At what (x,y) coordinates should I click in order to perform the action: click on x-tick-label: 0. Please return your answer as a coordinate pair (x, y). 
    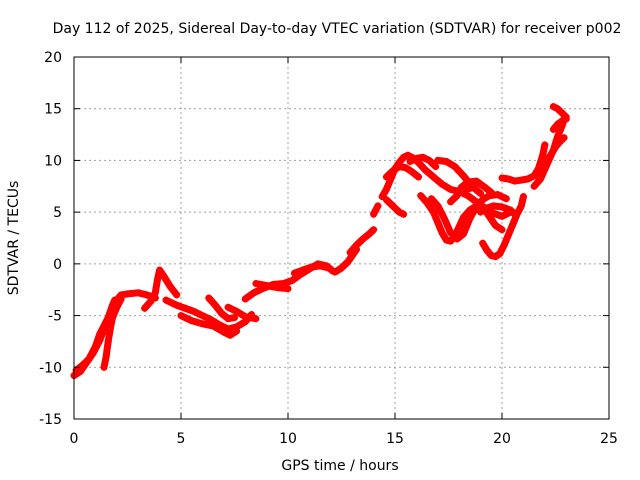
    Looking at the image, I should click on (74, 439).